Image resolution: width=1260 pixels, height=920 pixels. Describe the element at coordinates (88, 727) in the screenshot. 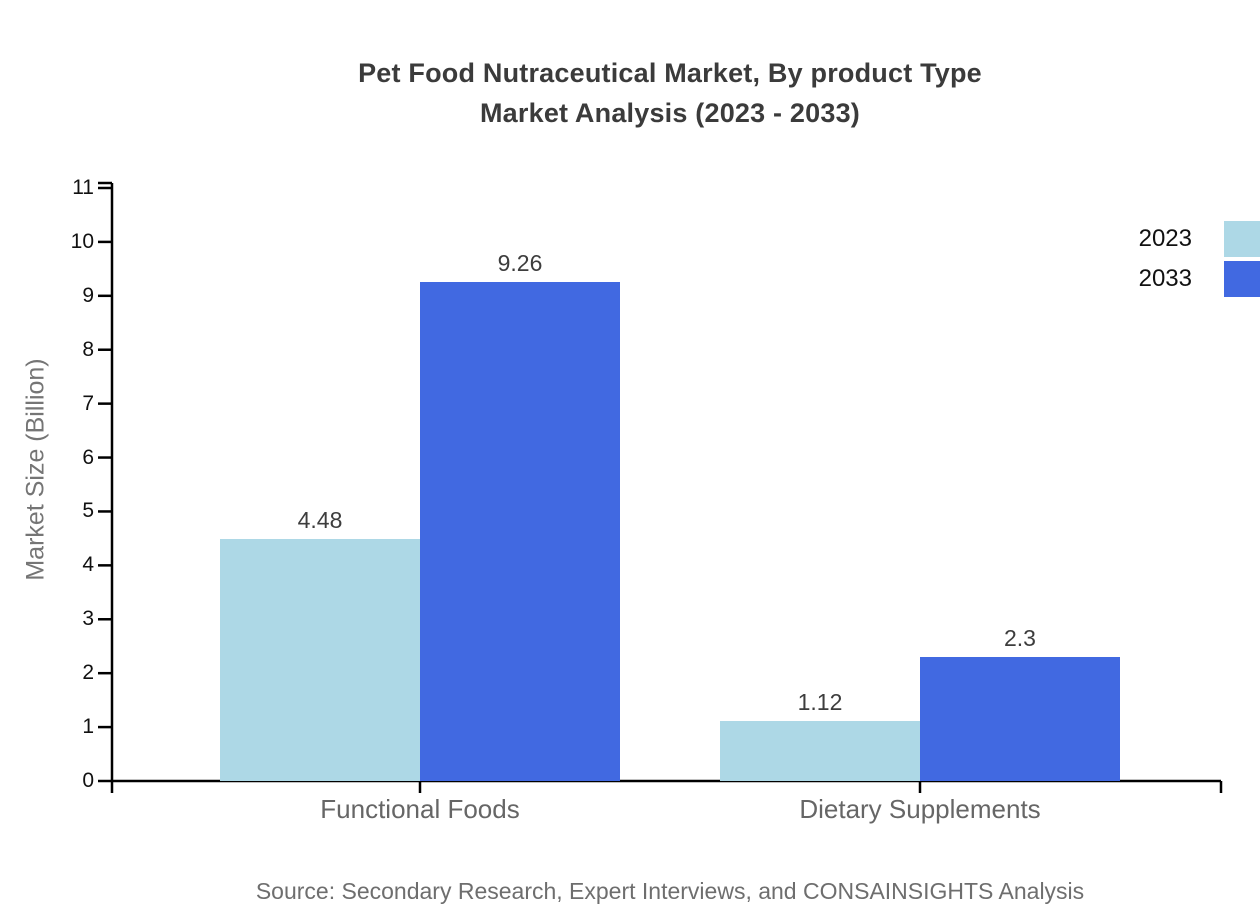

I see `y-tick-label-1: 1` at that location.